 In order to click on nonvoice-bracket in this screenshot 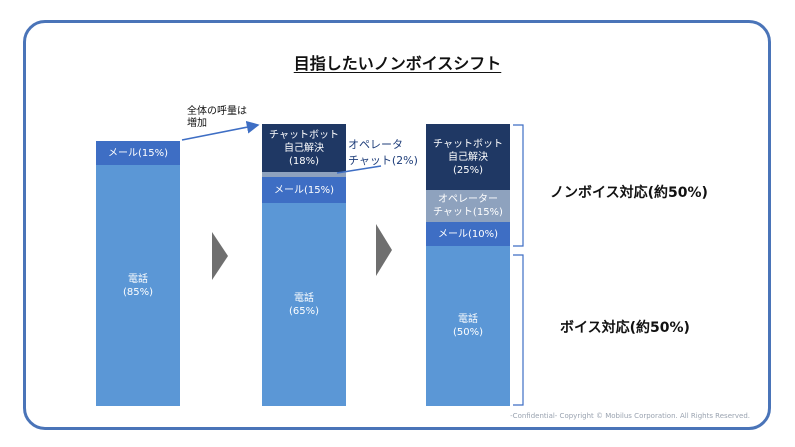, I will do `click(518, 185)`.